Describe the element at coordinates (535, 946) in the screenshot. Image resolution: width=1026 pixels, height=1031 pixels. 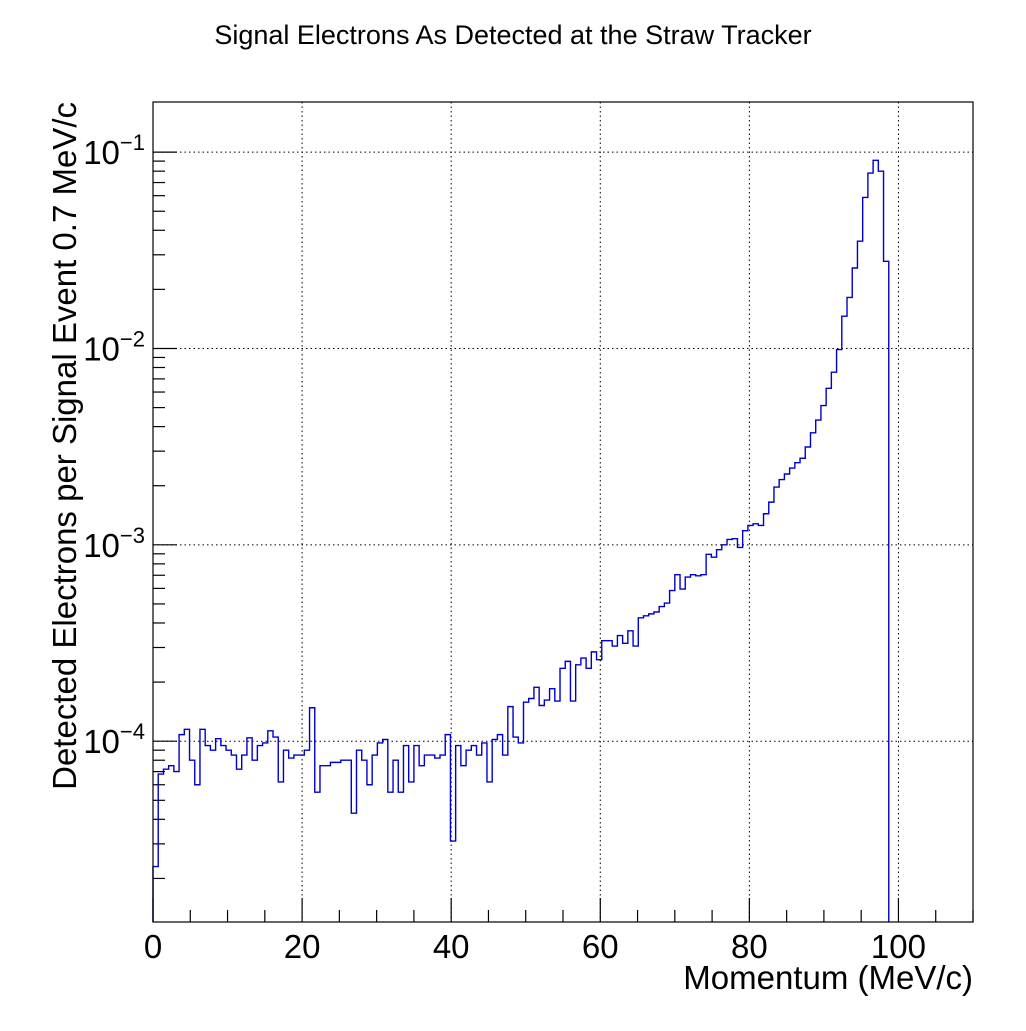
I see `x-tick-labels: 0 20 40 60 80 100` at that location.